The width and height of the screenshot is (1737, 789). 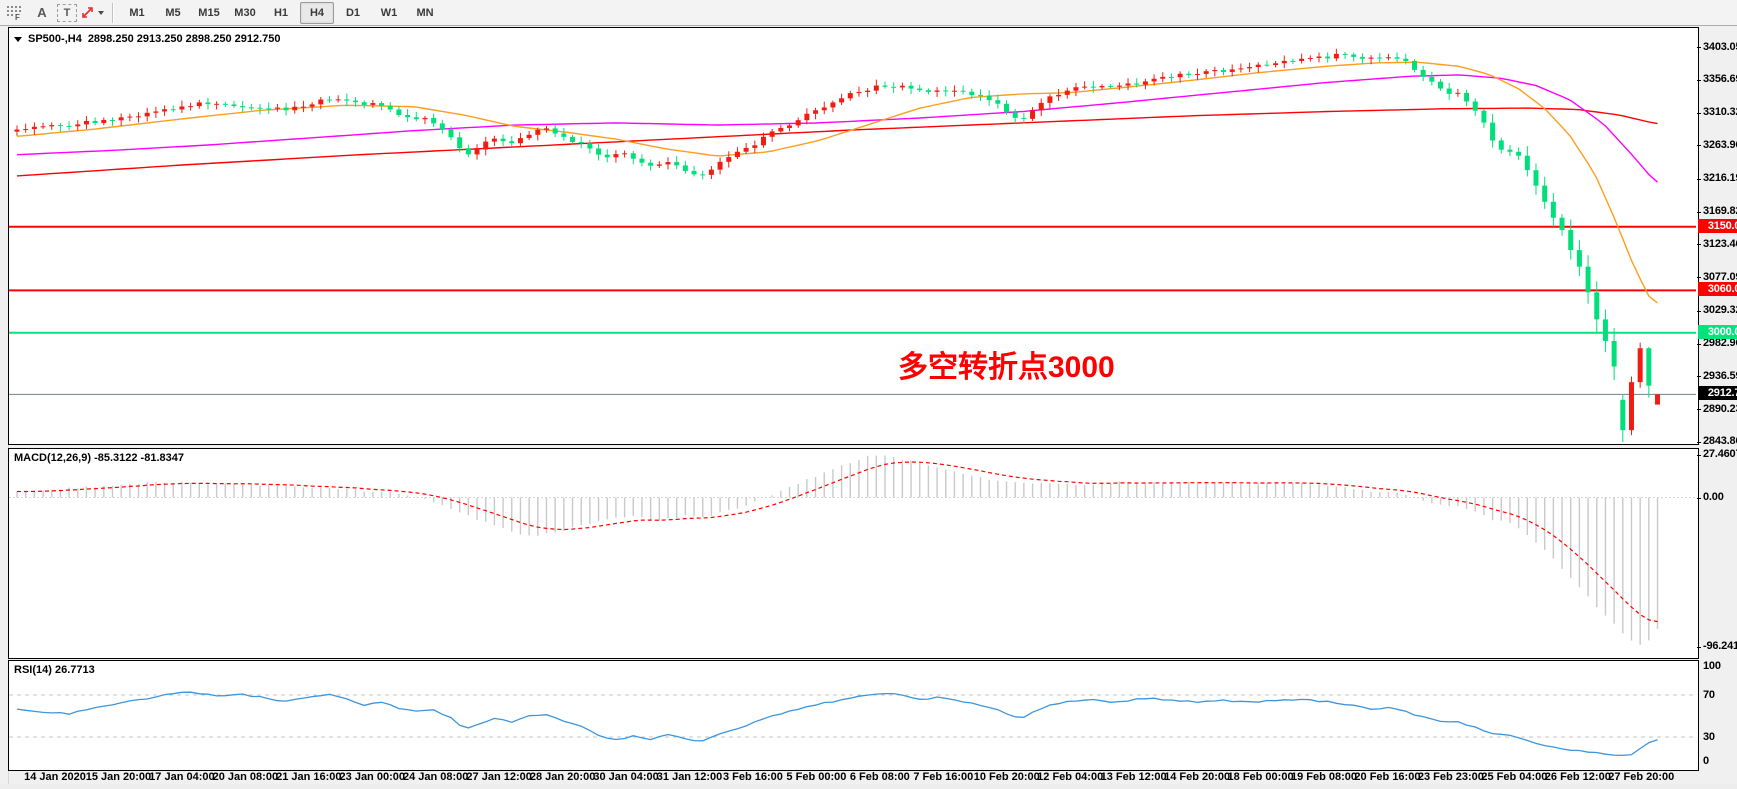 I want to click on timeframe-button-w1: W1, so click(x=389, y=12).